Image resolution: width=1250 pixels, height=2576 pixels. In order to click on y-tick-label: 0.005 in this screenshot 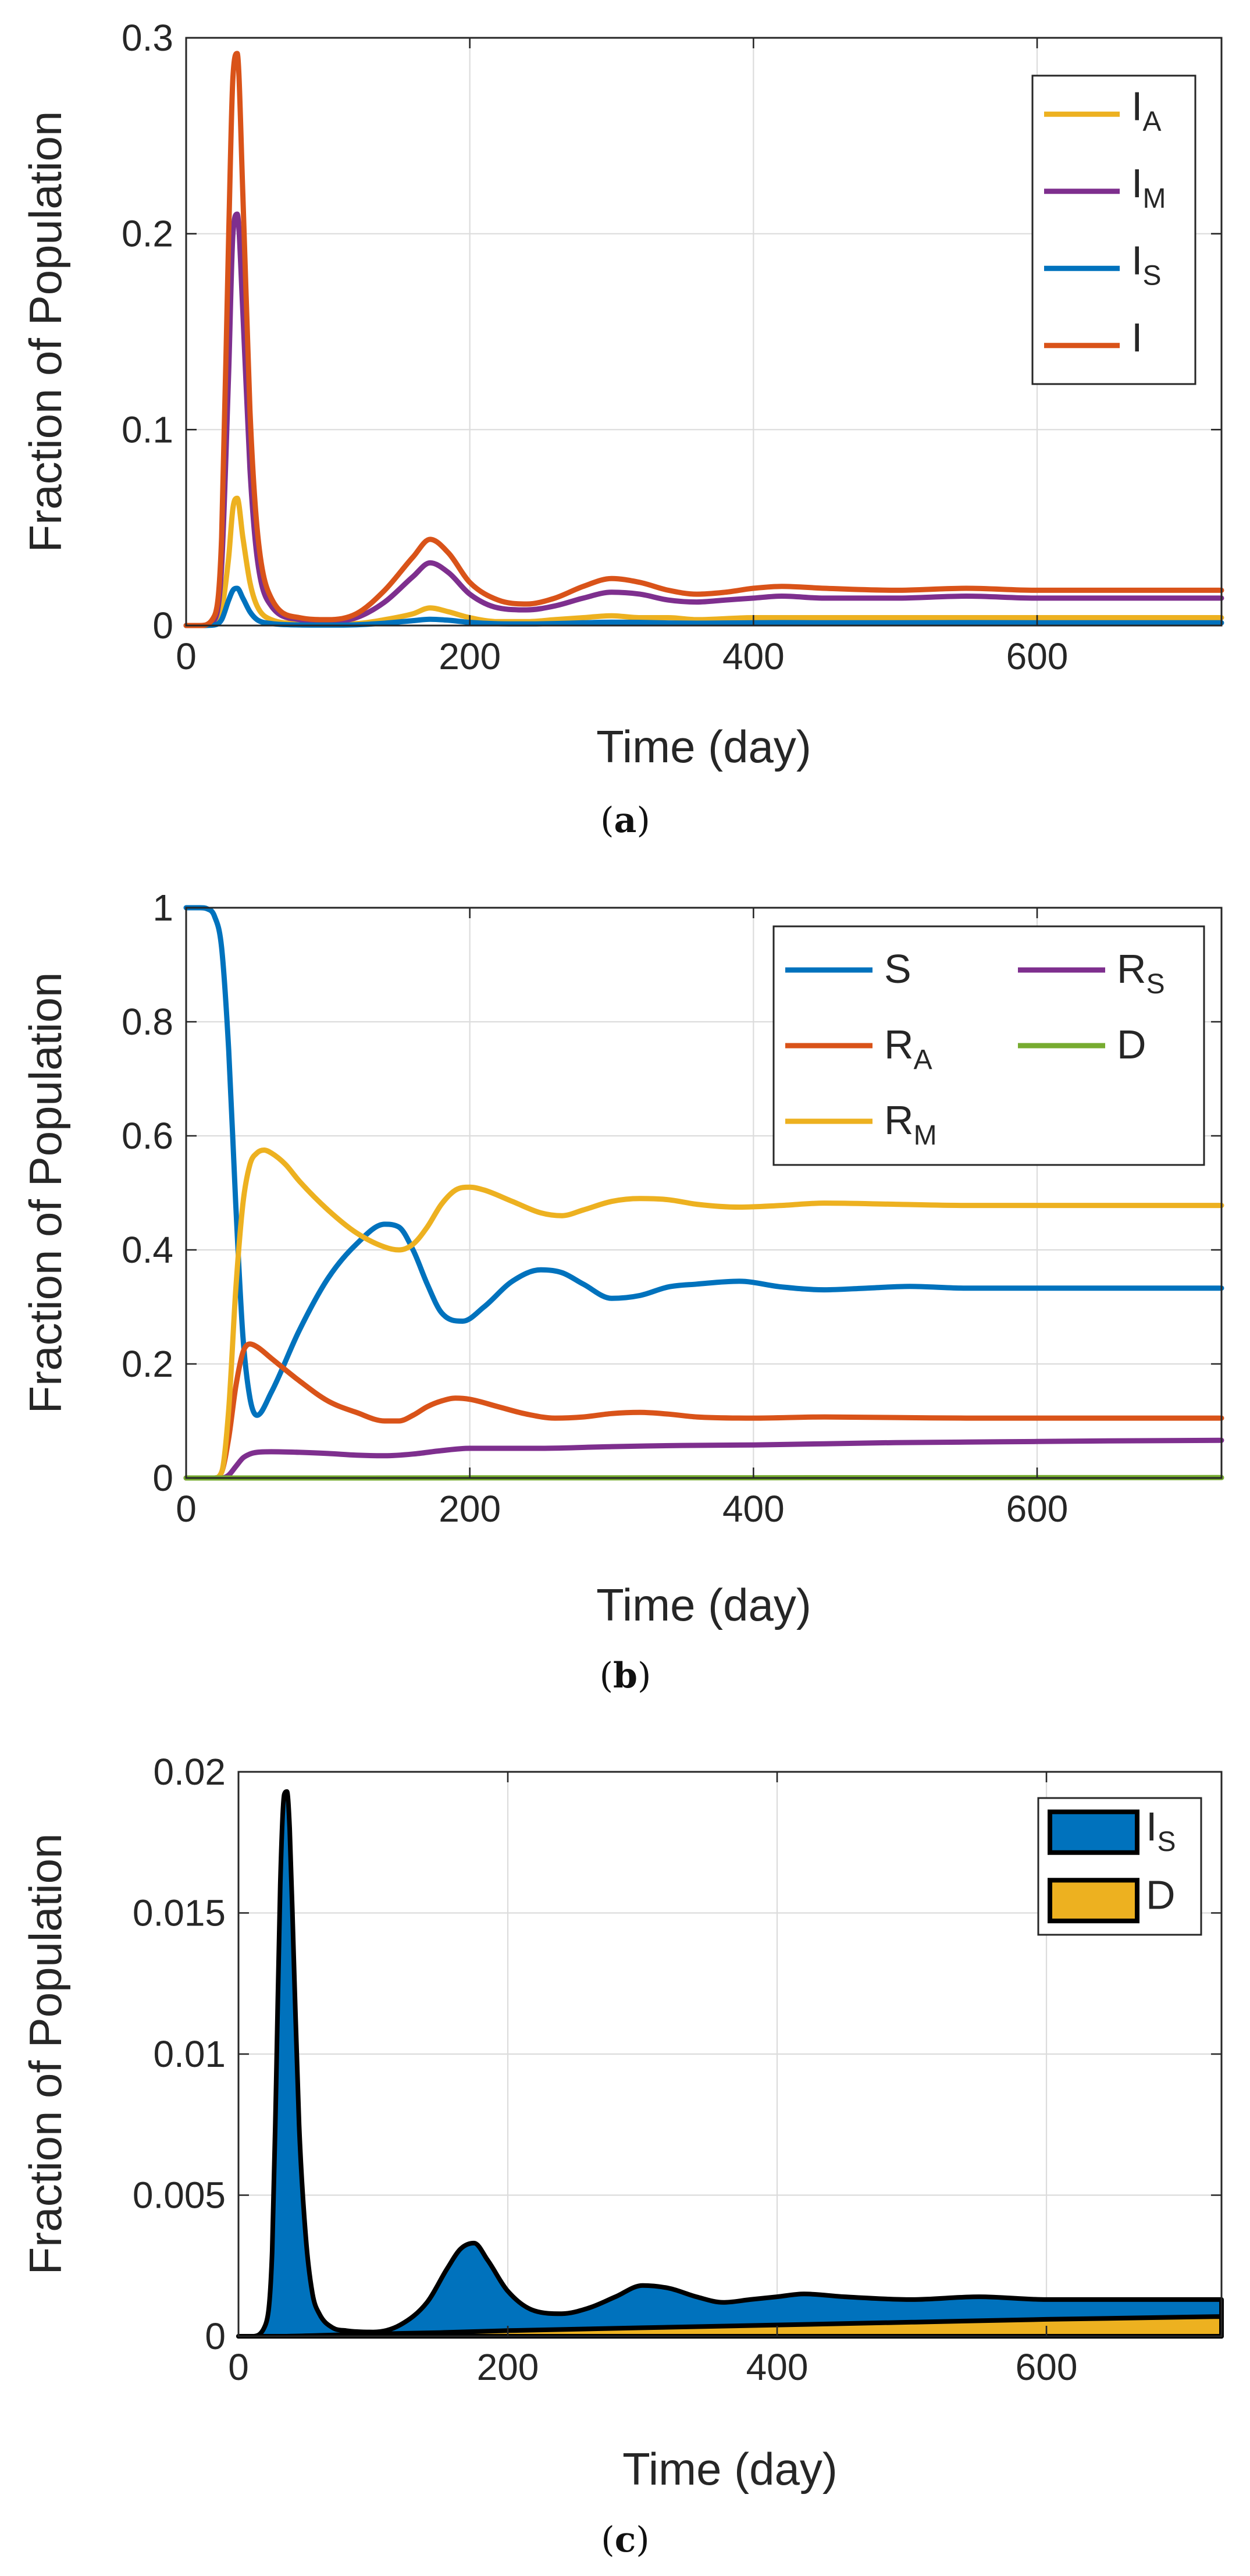, I will do `click(179, 2195)`.